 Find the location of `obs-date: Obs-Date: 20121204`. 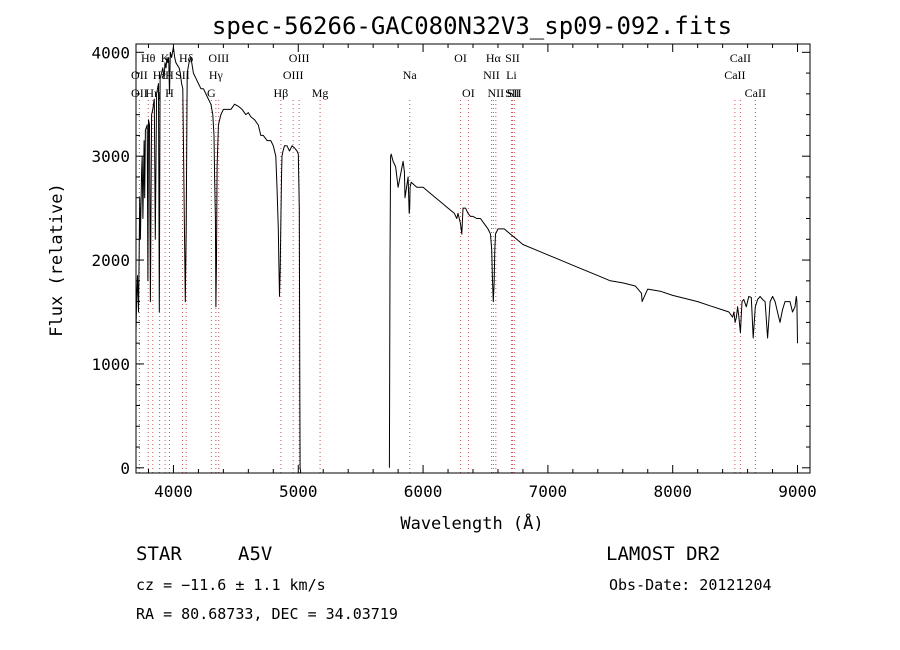

obs-date: Obs-Date: 20121204 is located at coordinates (690, 585).